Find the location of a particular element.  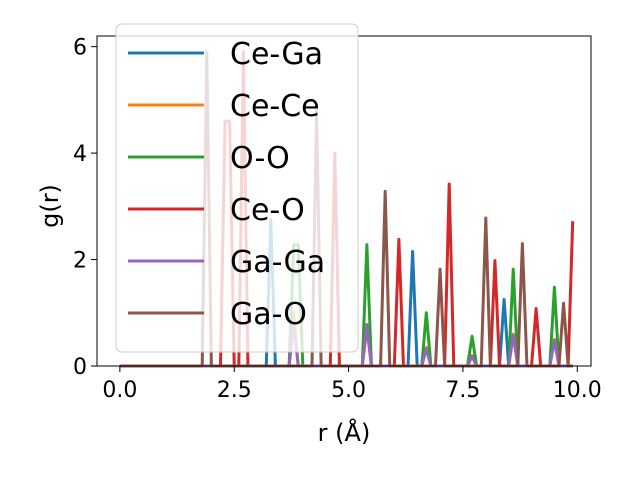

legend-label-ce-ga: Ce-Ga is located at coordinates (276, 54).